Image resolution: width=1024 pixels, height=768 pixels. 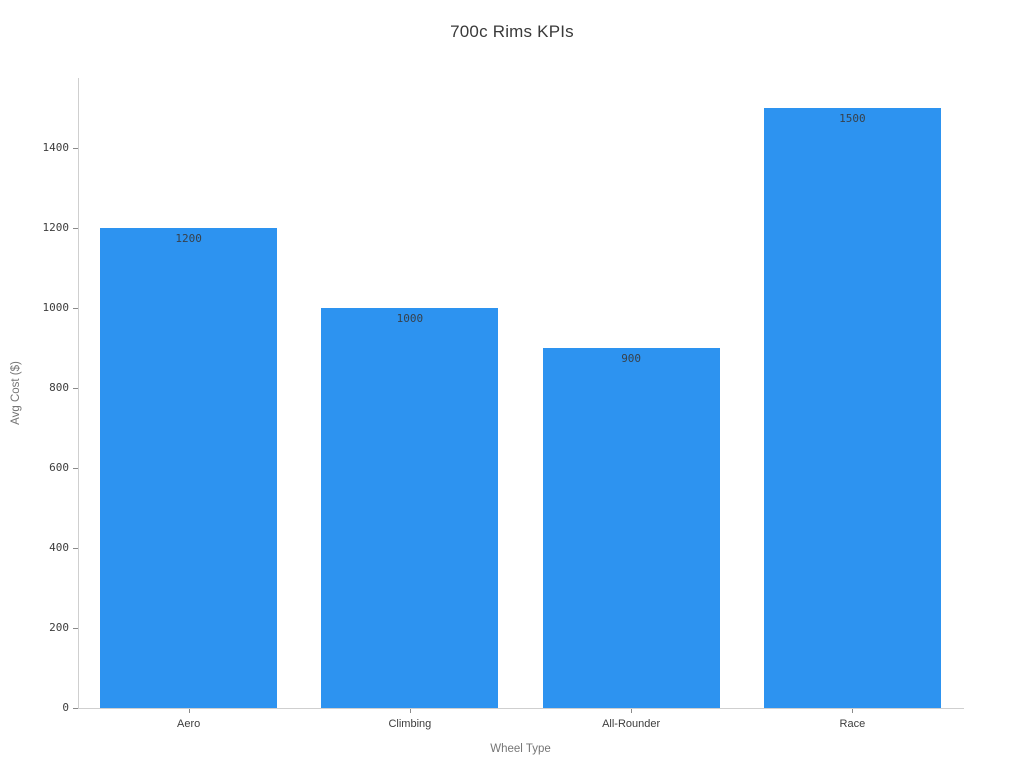 What do you see at coordinates (59, 467) in the screenshot?
I see `y-tick-label: 600` at bounding box center [59, 467].